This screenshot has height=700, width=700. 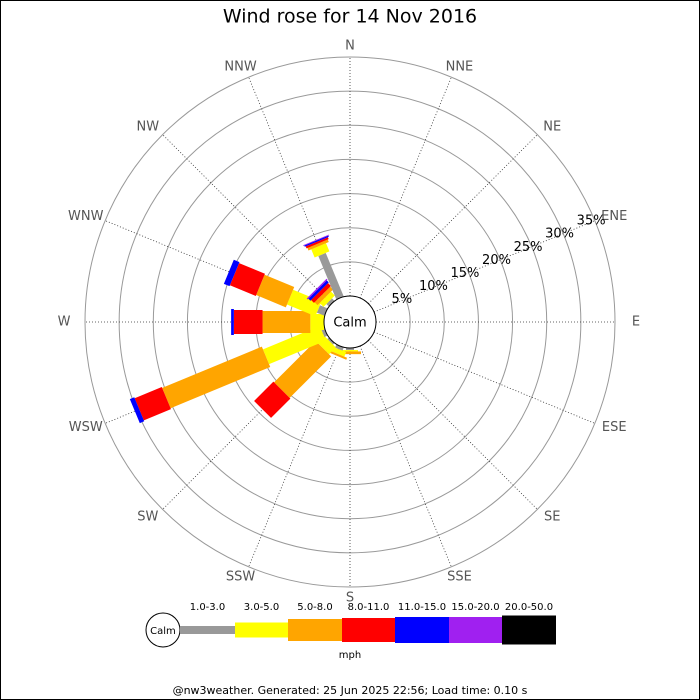 I want to click on calm-label: Calm, so click(x=349, y=323).